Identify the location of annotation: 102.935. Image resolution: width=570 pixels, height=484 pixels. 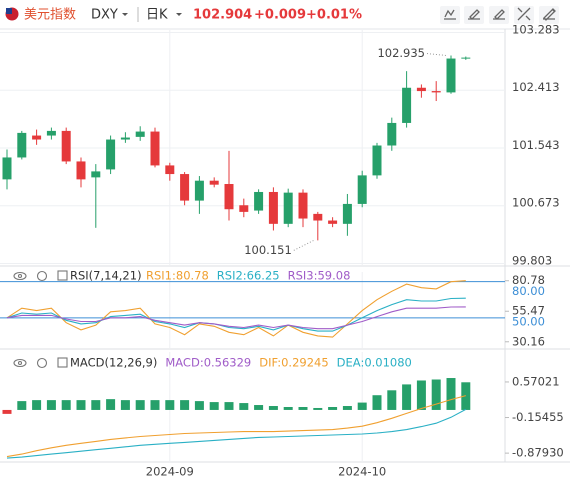
(401, 53).